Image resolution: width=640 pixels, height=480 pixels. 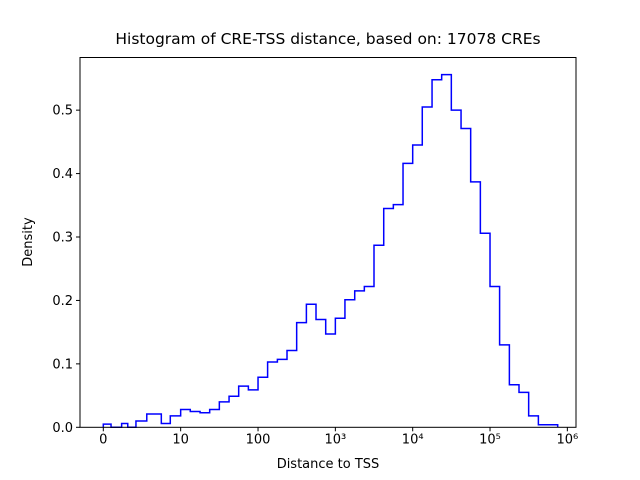 What do you see at coordinates (62, 174) in the screenshot?
I see `y-tick-label: 0.4` at bounding box center [62, 174].